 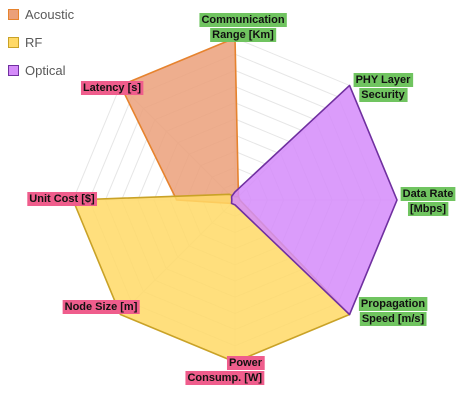 I want to click on legend: Acoustic RF Optical, so click(x=41, y=48).